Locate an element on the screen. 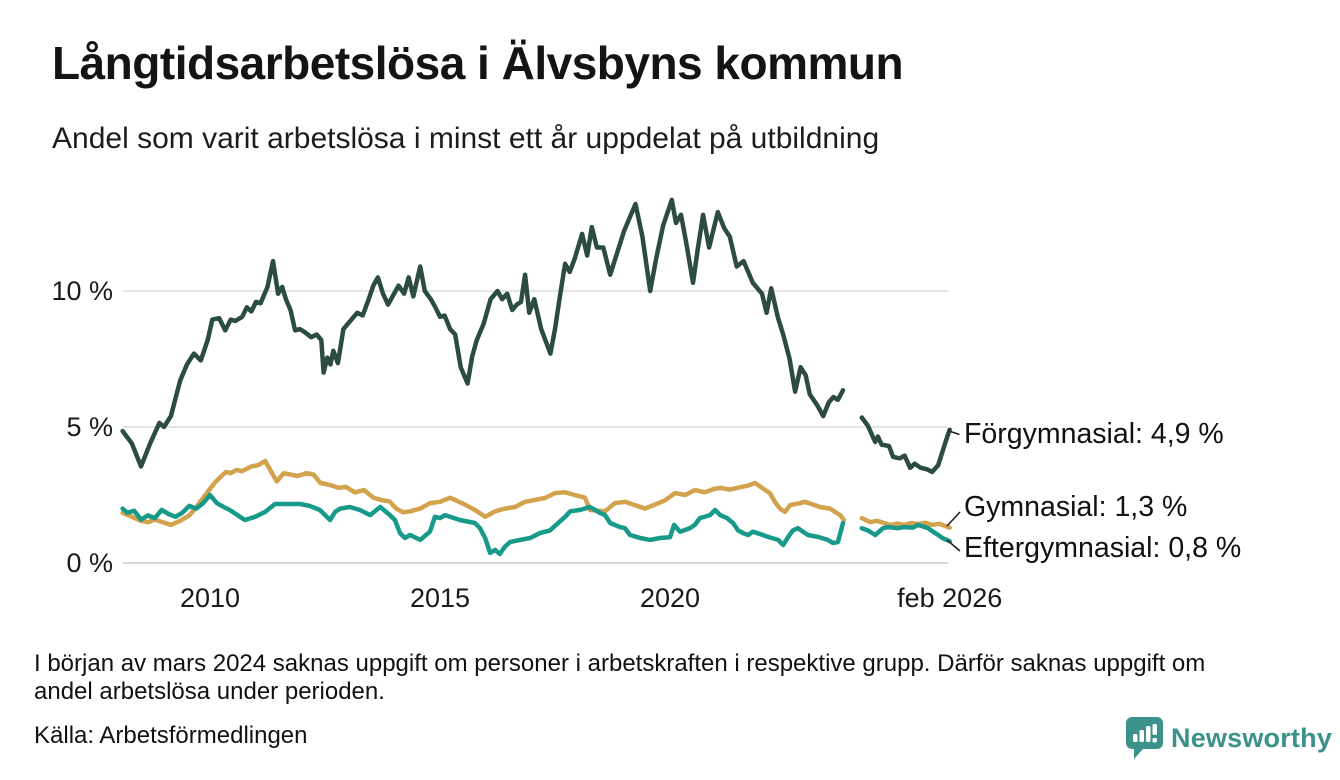  series-line-eftergymnasial is located at coordinates (483, 524).